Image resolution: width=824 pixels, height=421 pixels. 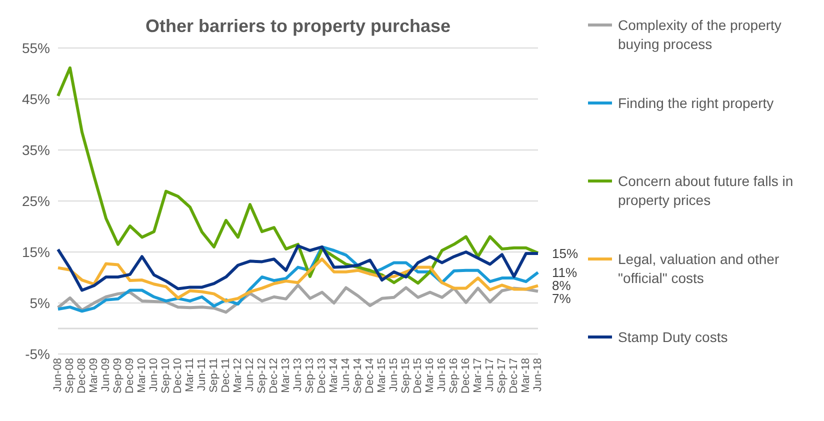 What do you see at coordinates (118, 376) in the screenshot?
I see `x-tick-label: Sep-09` at bounding box center [118, 376].